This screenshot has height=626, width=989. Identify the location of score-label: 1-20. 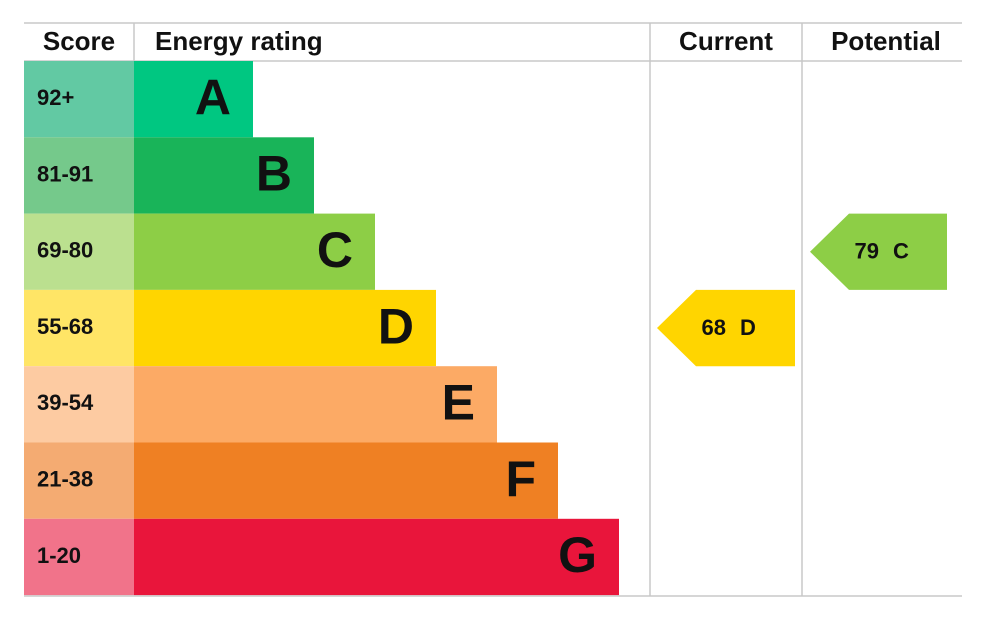
(59, 555).